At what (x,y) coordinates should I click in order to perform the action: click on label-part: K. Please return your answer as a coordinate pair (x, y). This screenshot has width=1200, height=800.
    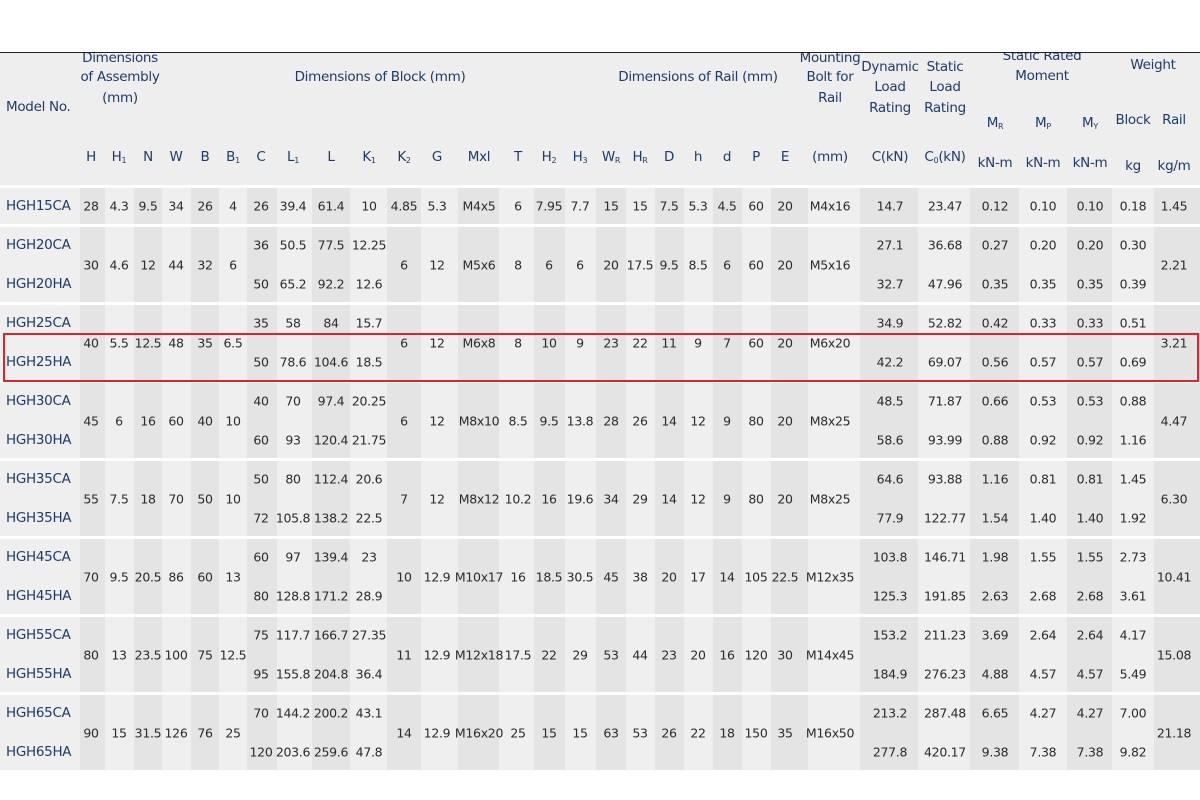
    Looking at the image, I should click on (401, 157).